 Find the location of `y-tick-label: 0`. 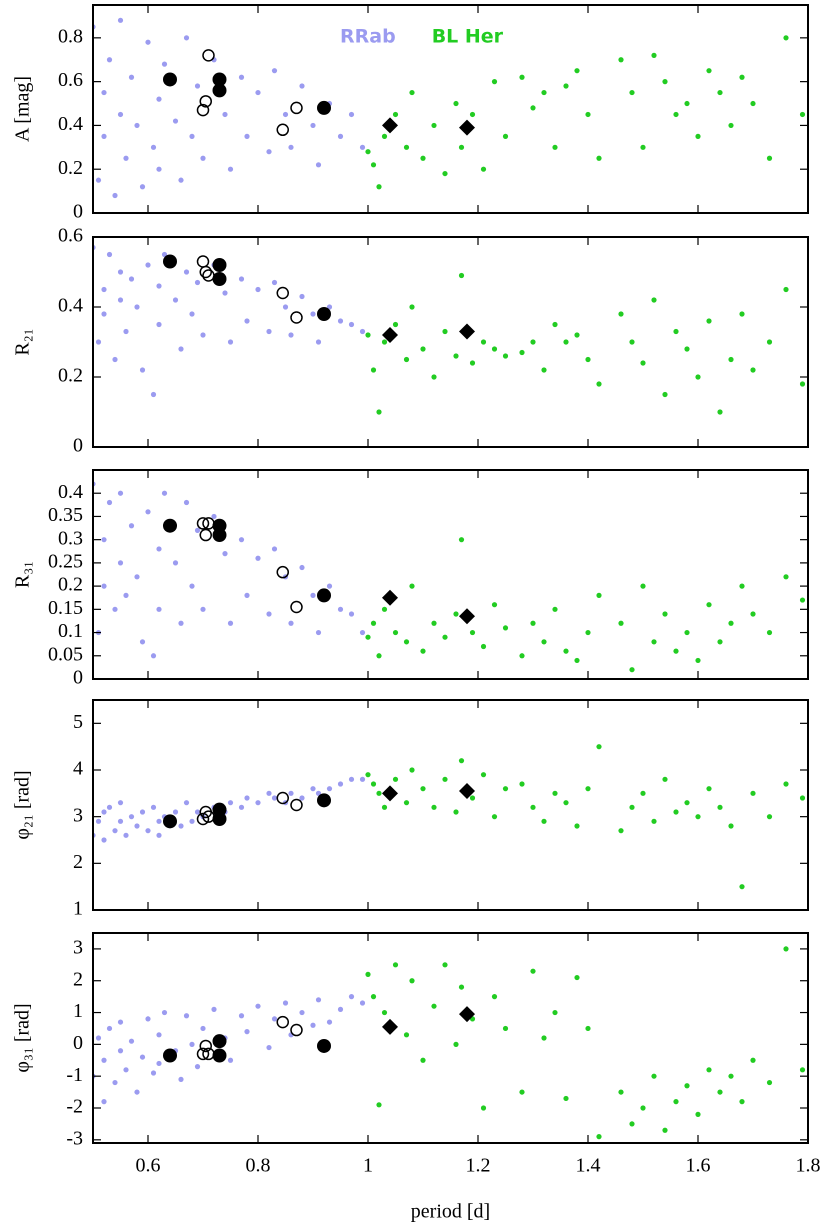

y-tick-label: 0 is located at coordinates (78, 678).